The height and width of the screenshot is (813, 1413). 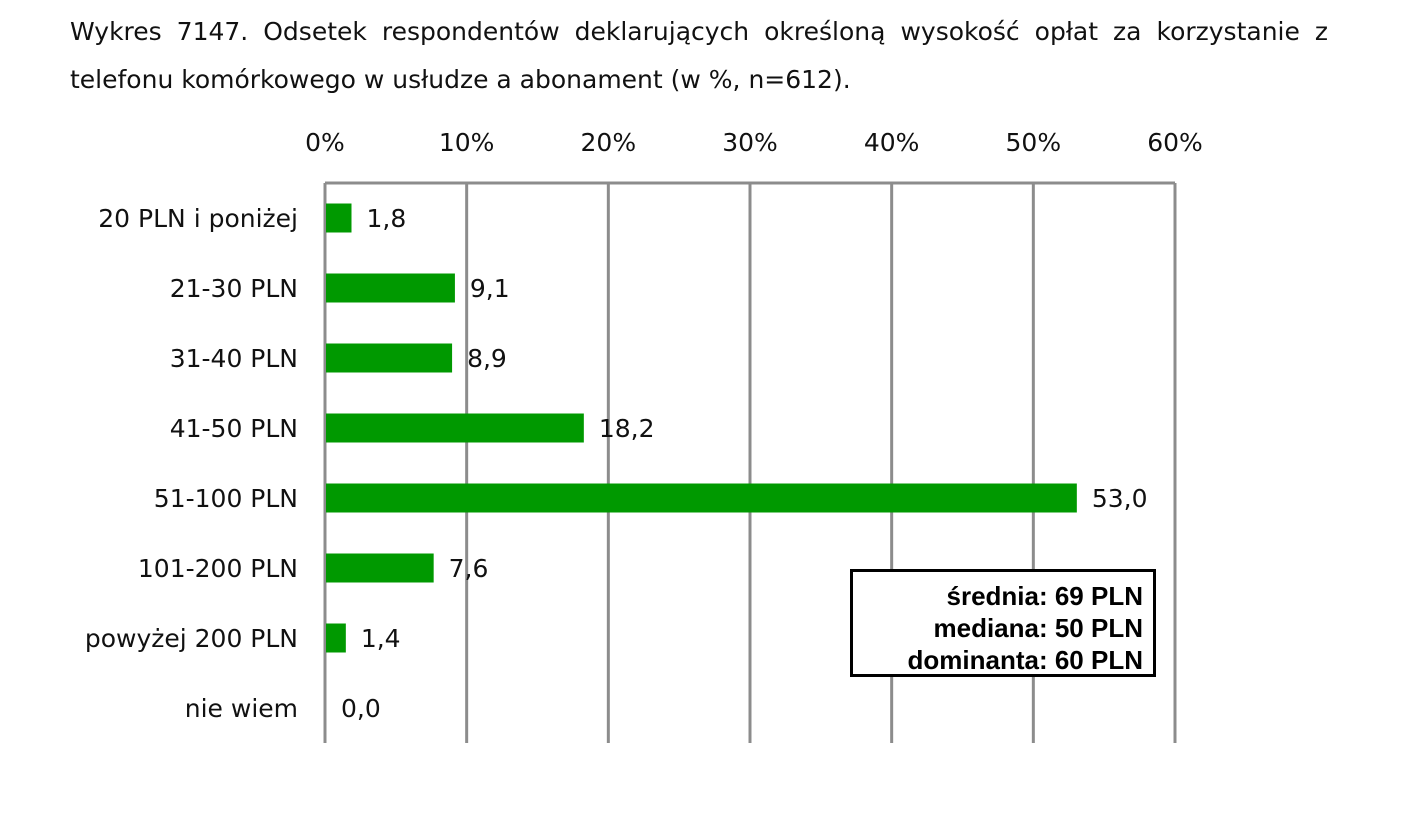 What do you see at coordinates (226, 498) in the screenshot?
I see `category-label: 51-100 PLN` at bounding box center [226, 498].